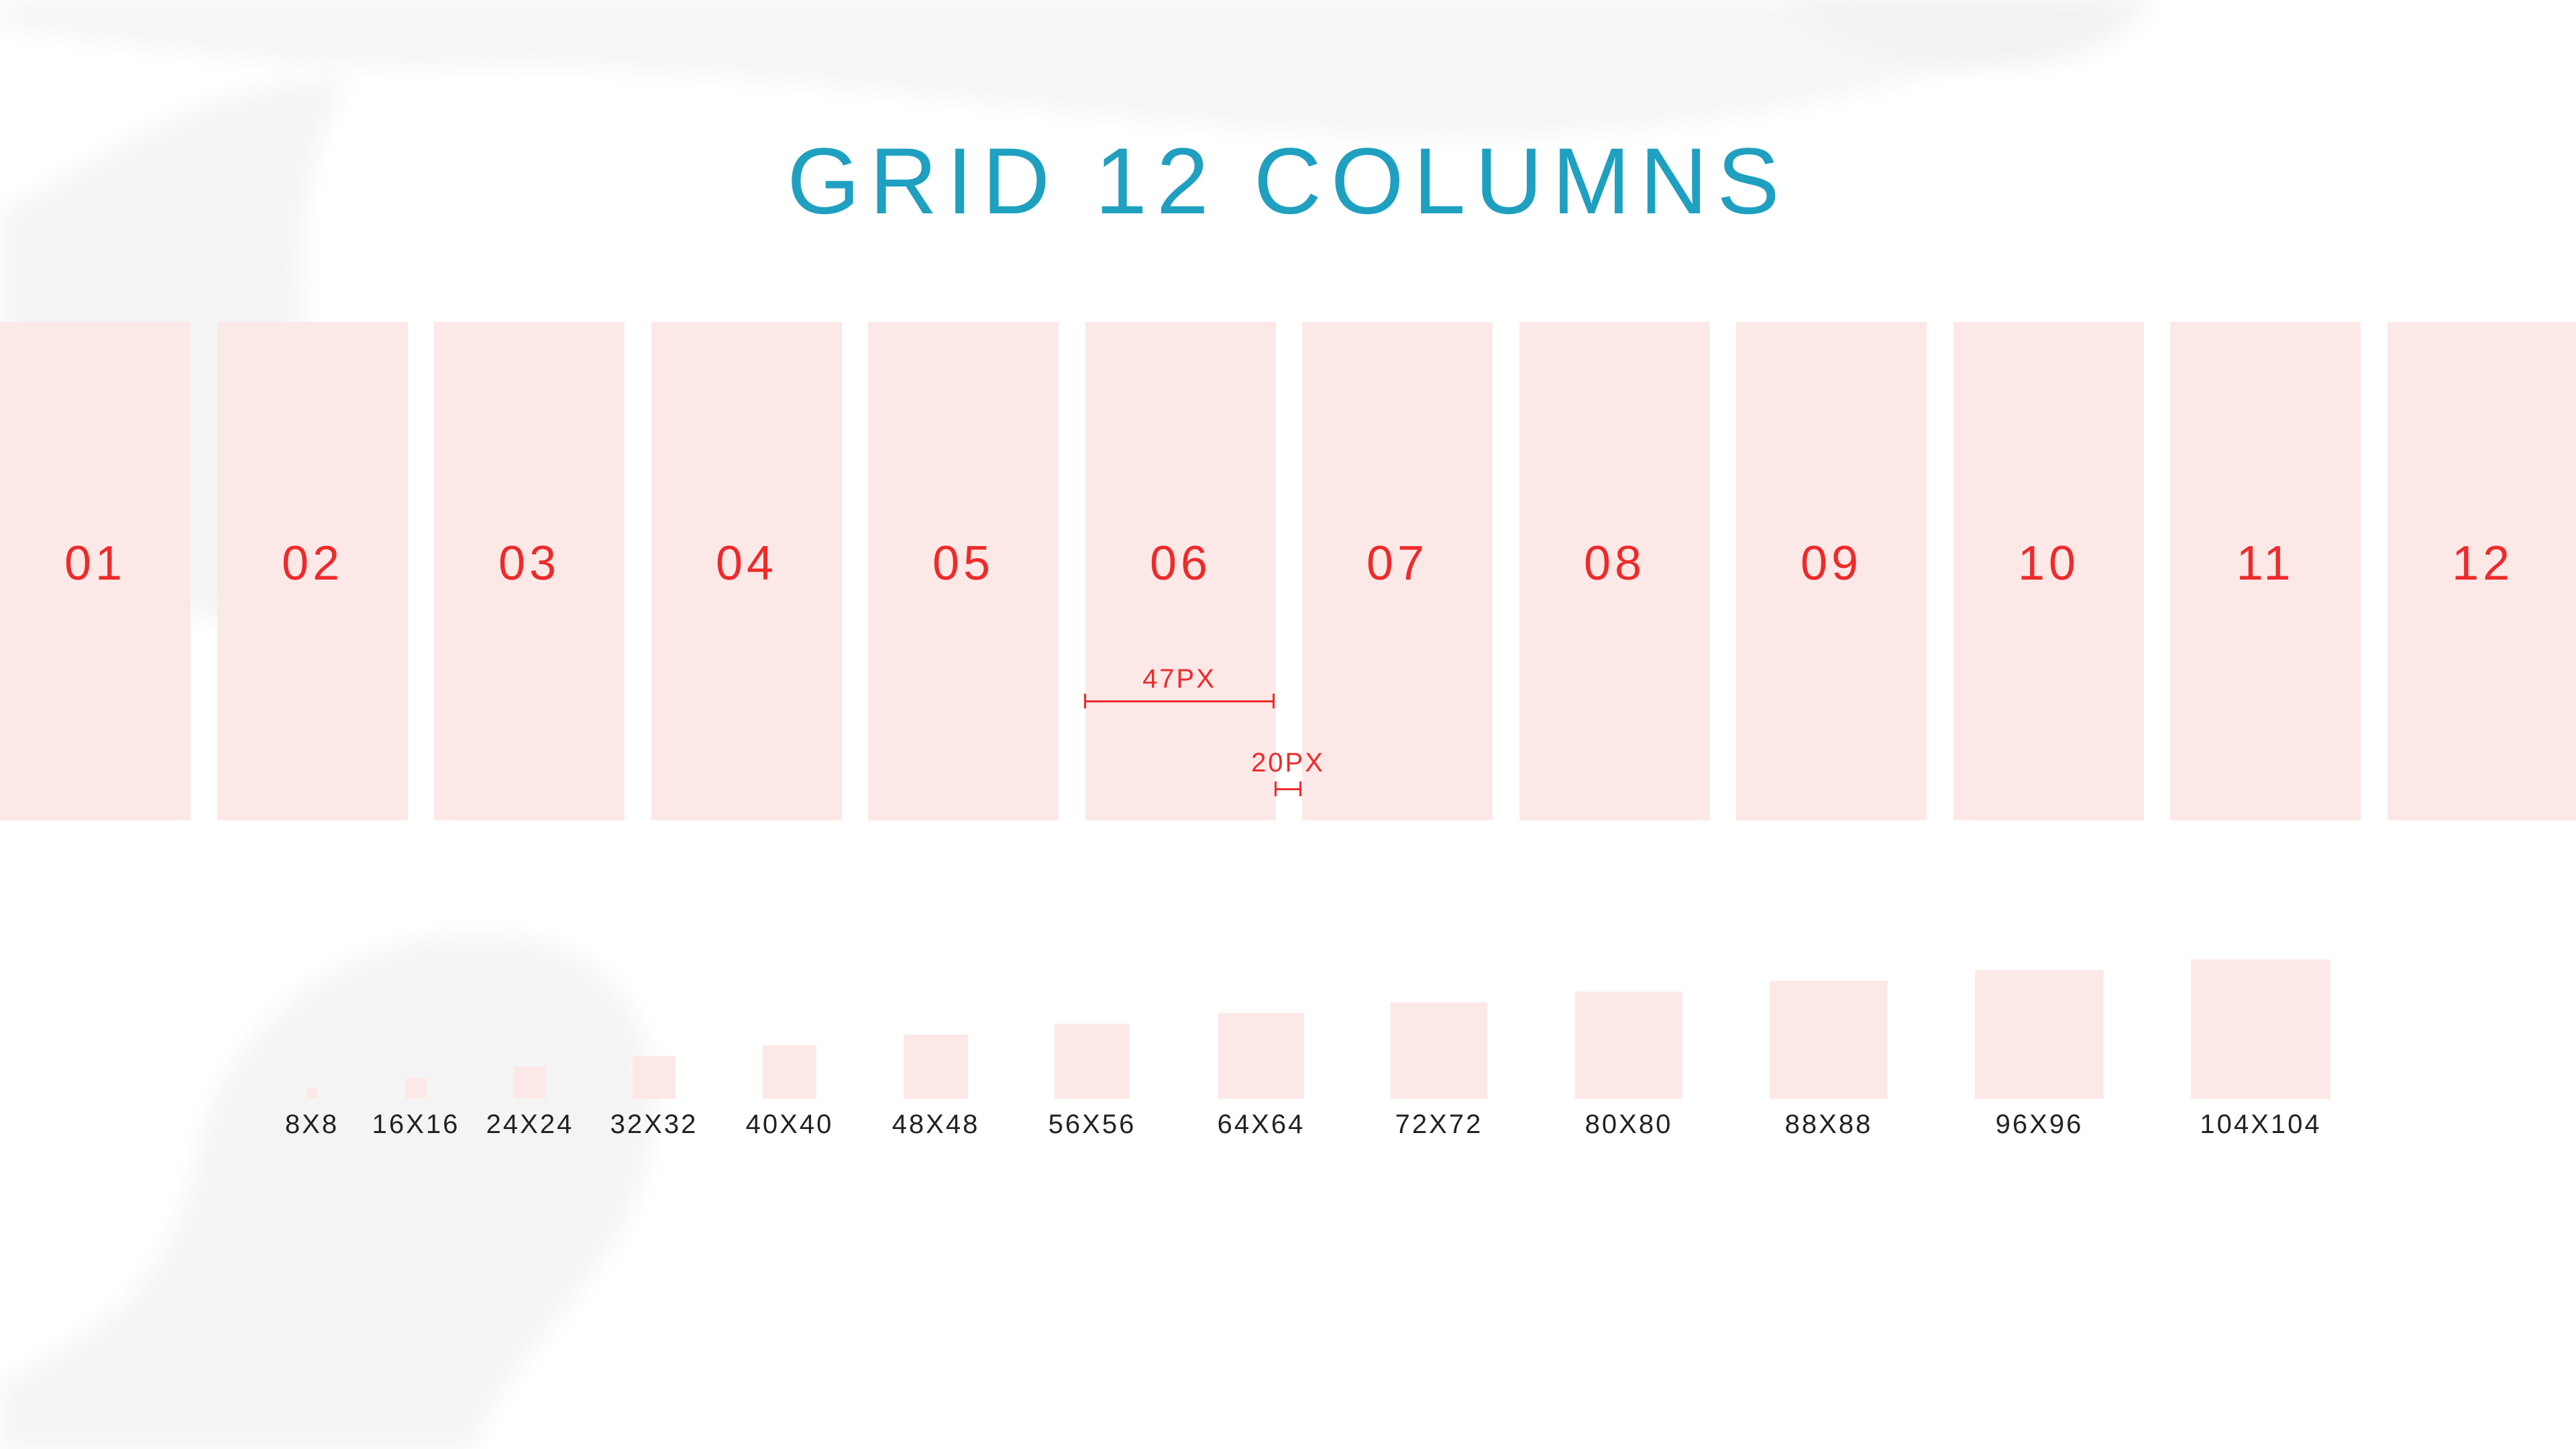  Describe the element at coordinates (1300, 789) in the screenshot. I see `gutter-width-tick-right` at that location.